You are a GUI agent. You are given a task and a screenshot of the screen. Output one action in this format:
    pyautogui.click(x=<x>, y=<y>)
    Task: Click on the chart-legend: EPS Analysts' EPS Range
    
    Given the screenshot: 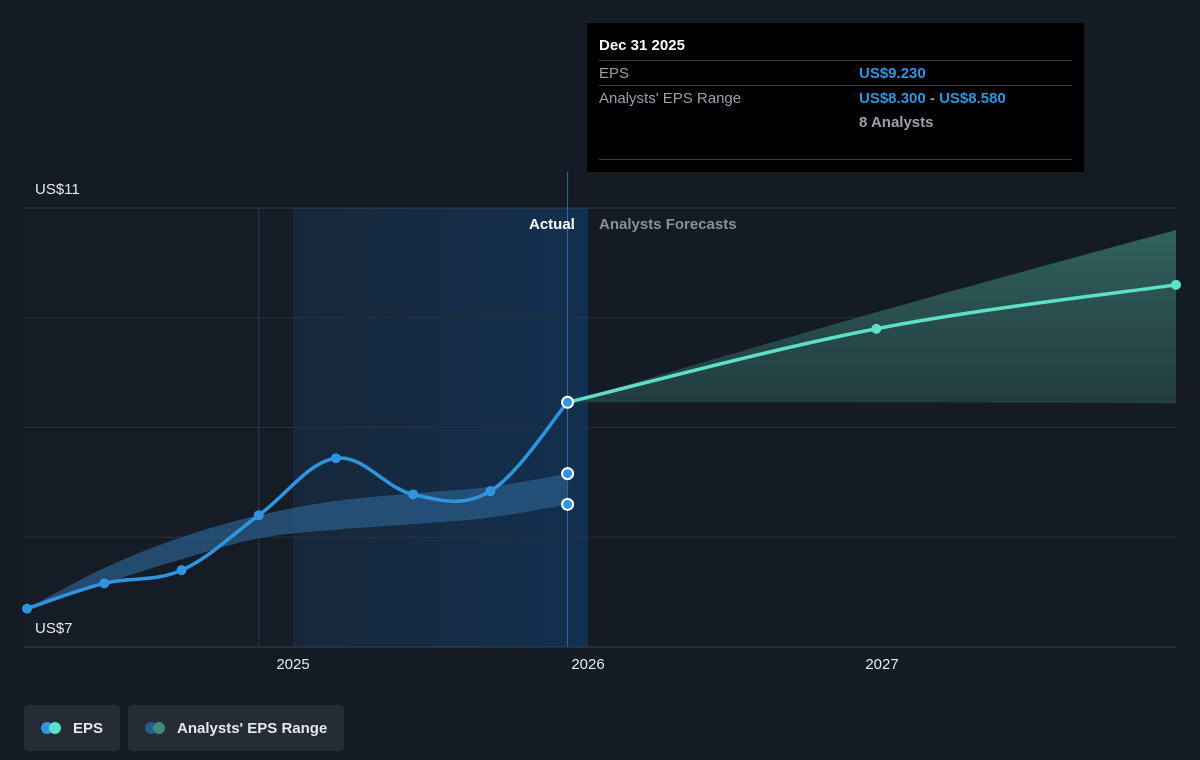 What is the action you would take?
    pyautogui.click(x=184, y=728)
    